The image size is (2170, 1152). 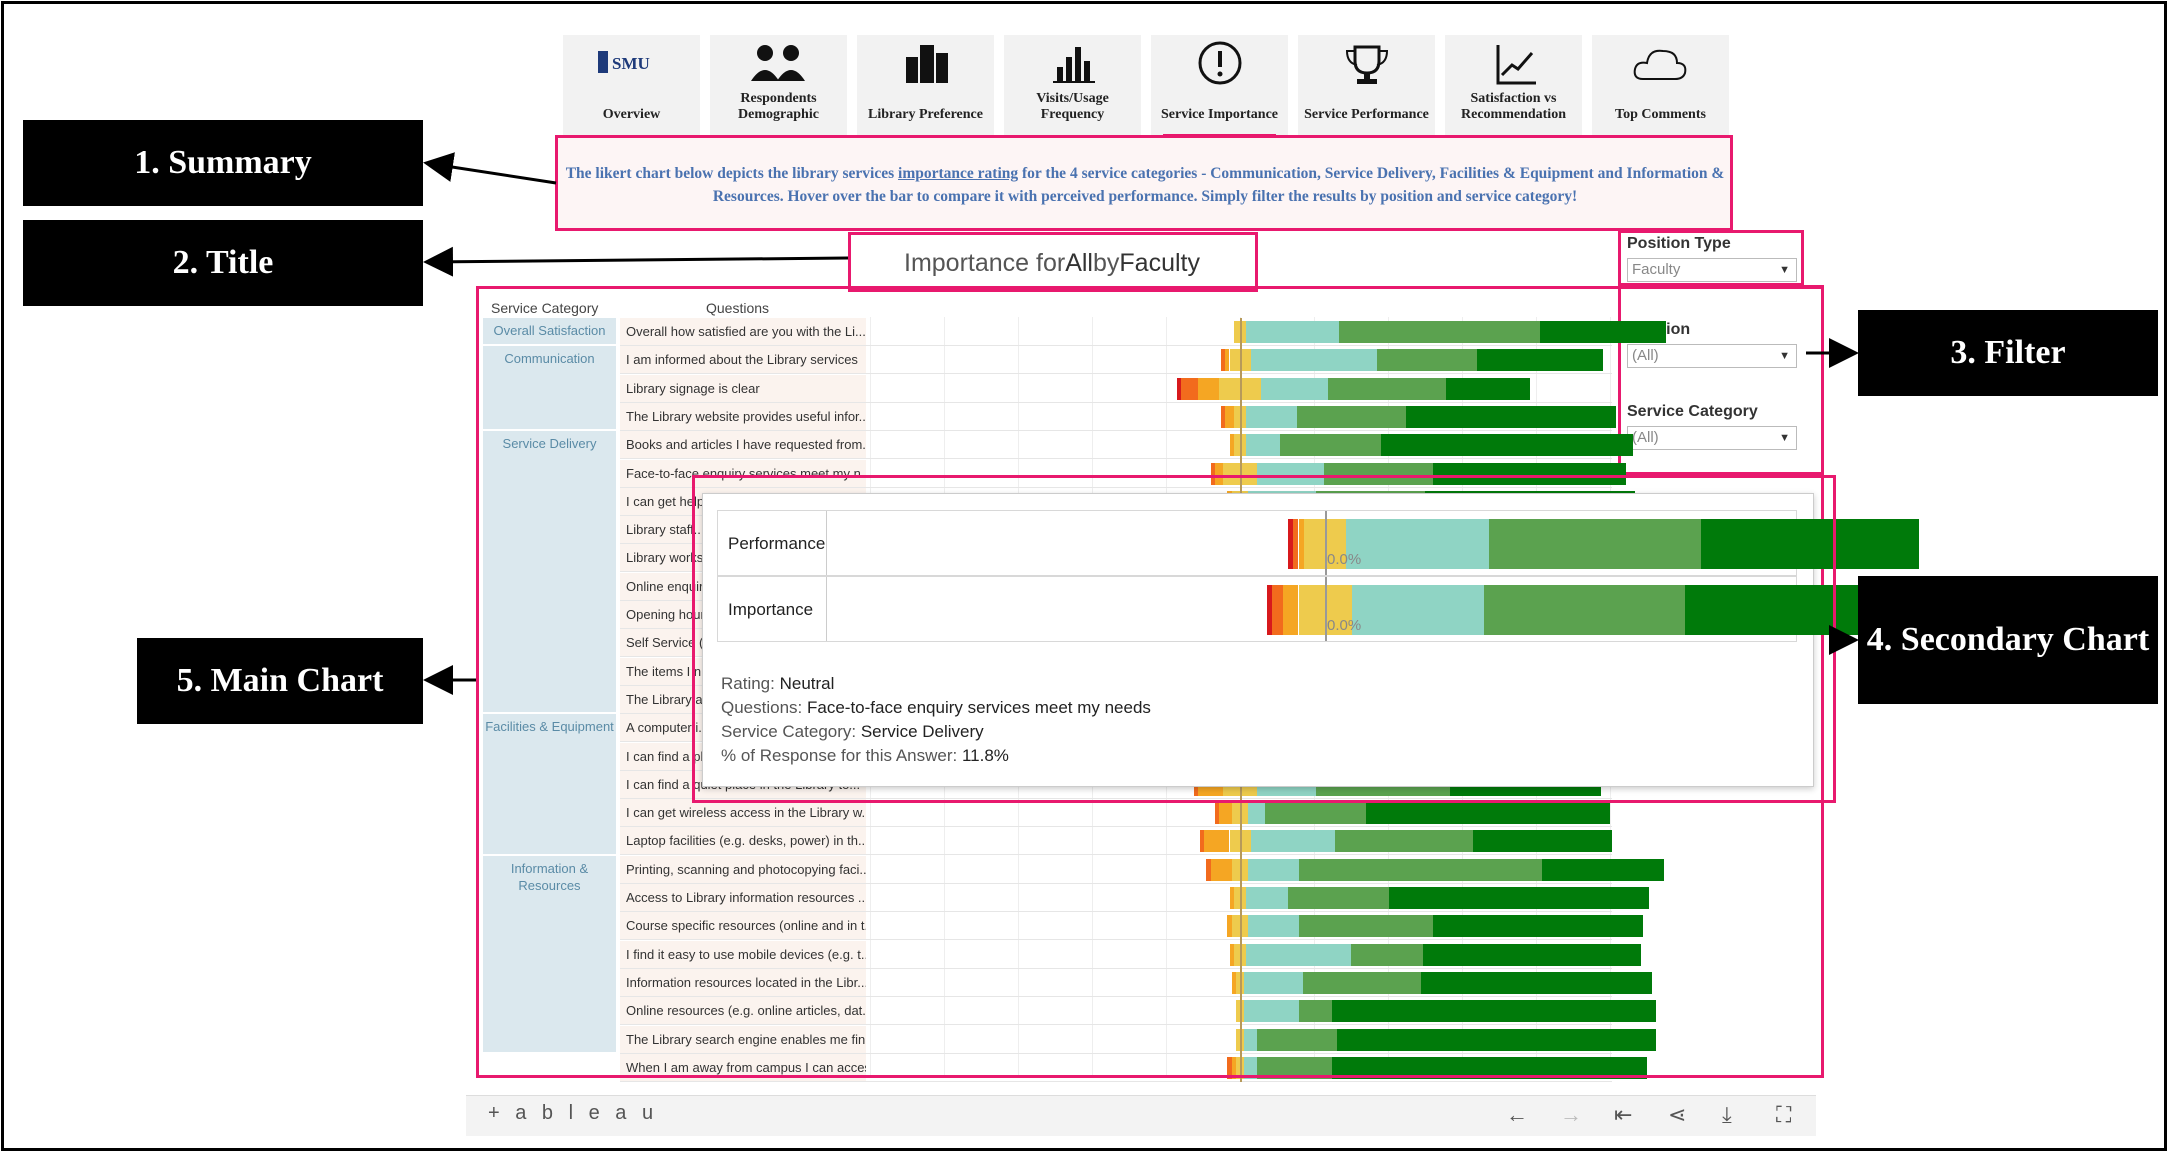 What do you see at coordinates (1712, 438) in the screenshot?
I see `service-category-select: (All) ▼` at bounding box center [1712, 438].